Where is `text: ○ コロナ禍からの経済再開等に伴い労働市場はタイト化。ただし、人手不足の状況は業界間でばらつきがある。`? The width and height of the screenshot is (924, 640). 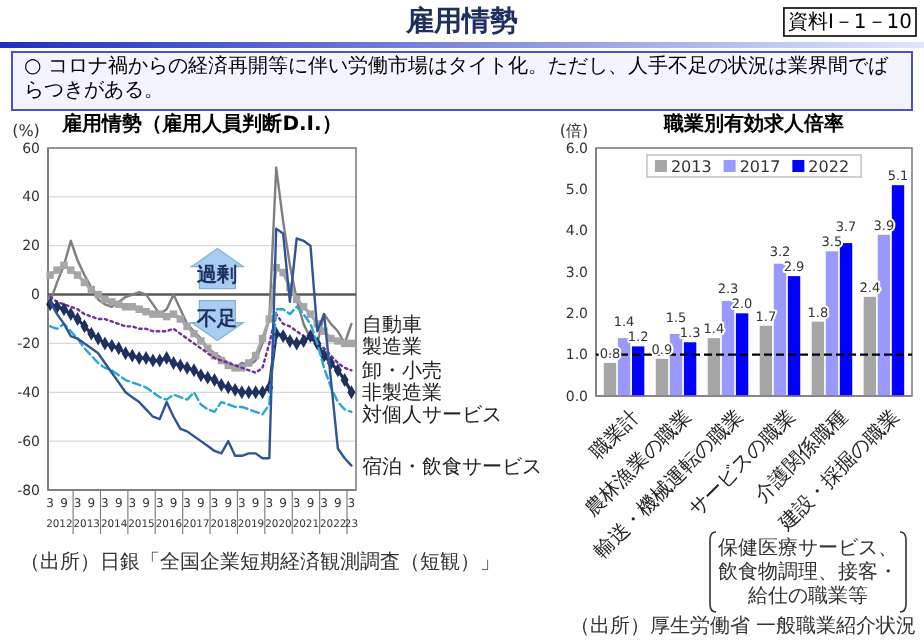 text: ○ コロナ禍からの経済再開等に伴い労働市場はタイト化。ただし、人手不足の状況は業界間でばらつきがある。 is located at coordinates (457, 78).